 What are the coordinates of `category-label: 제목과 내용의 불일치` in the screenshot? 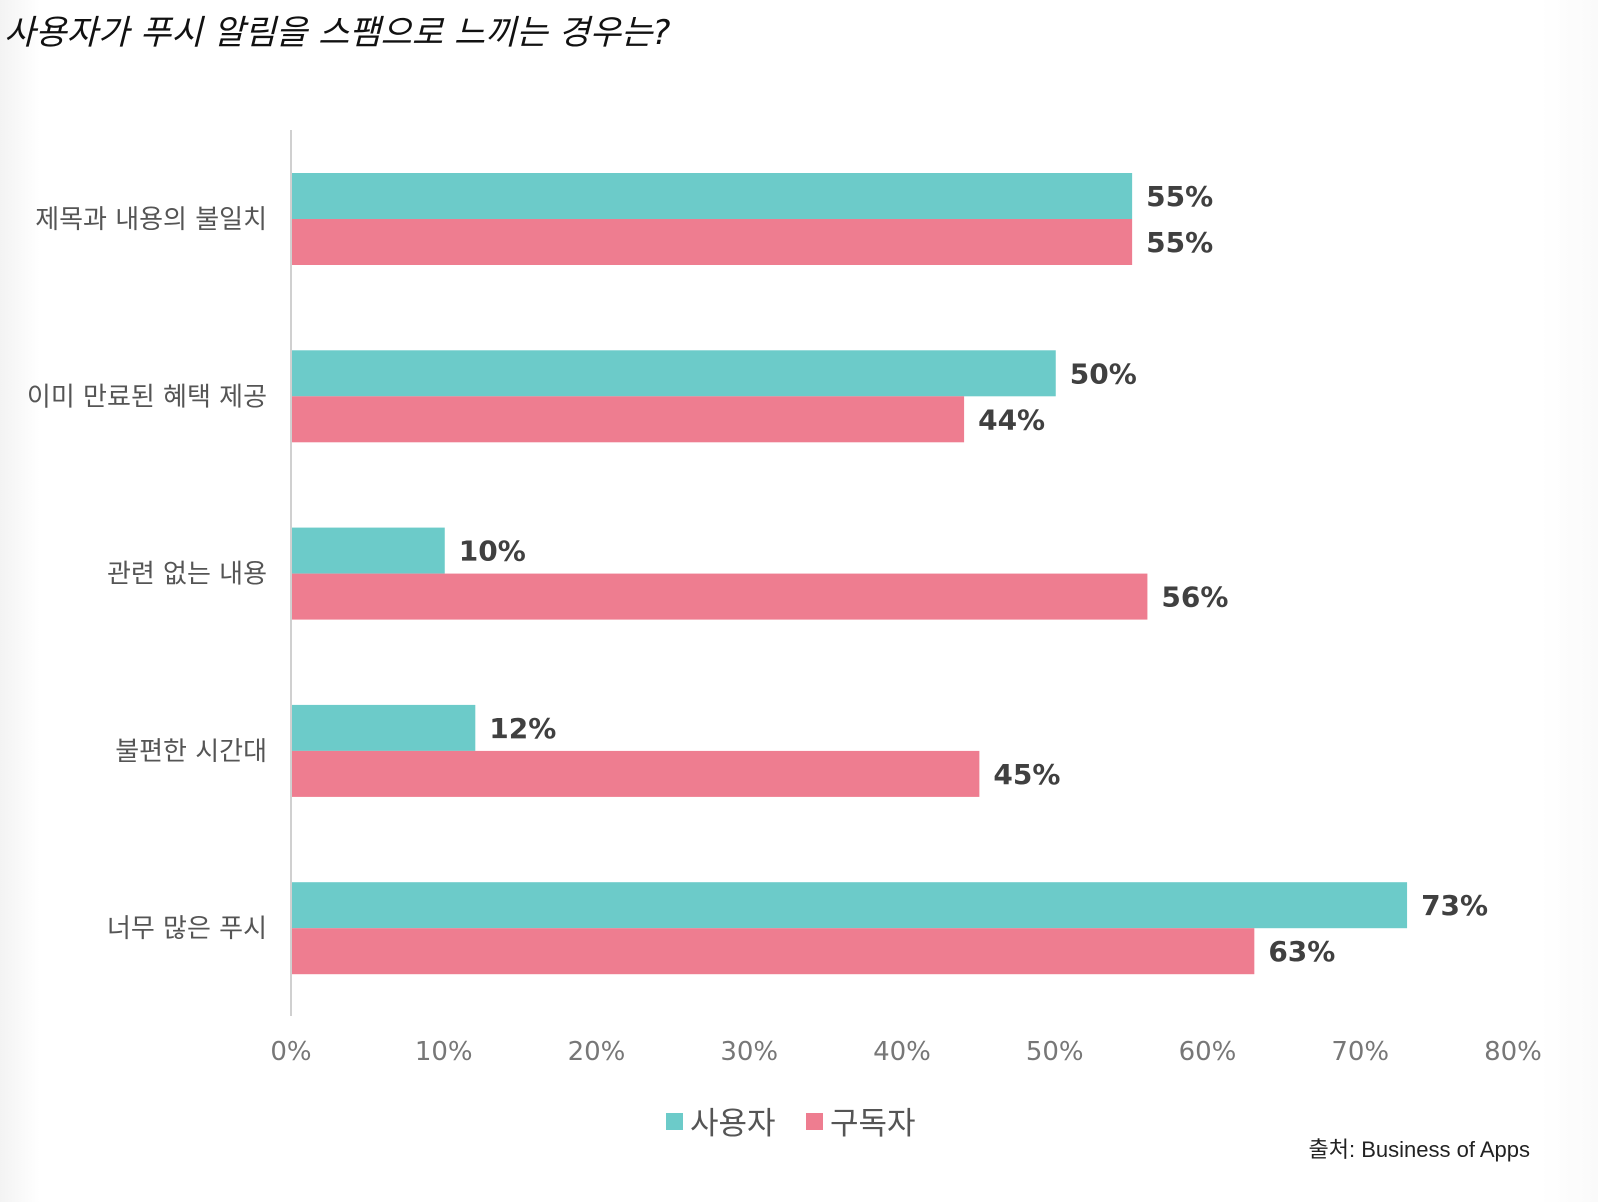 It's located at (151, 220).